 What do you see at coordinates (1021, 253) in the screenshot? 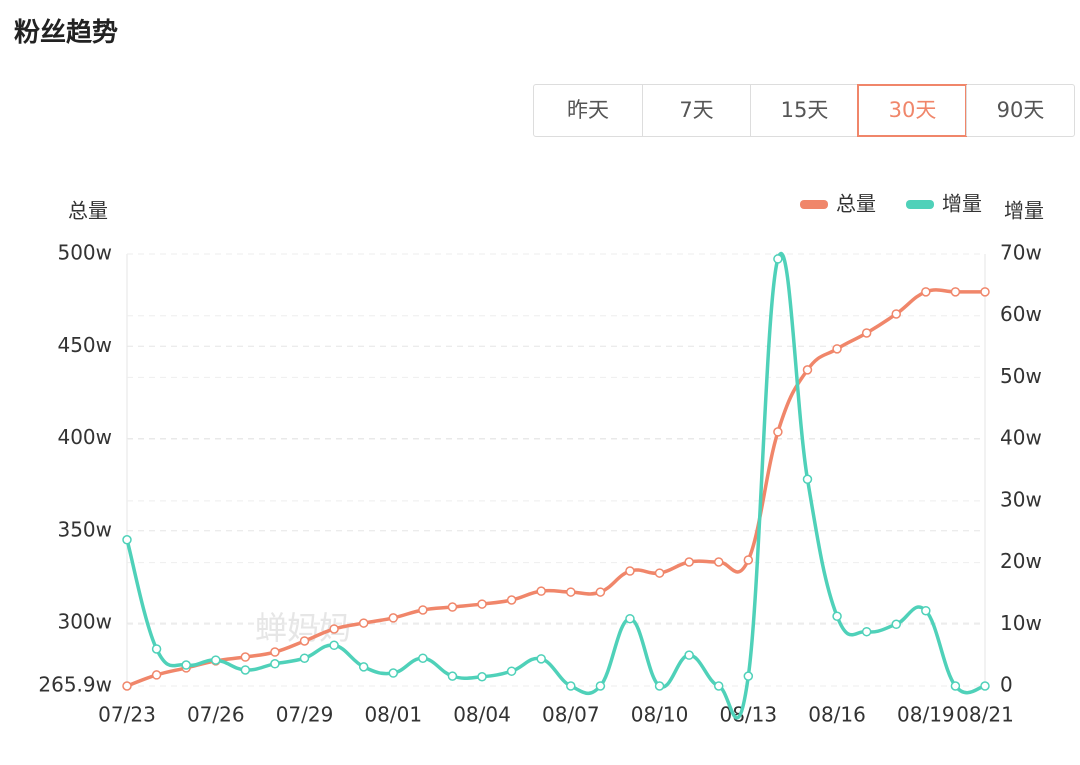
I see `y2-tick-label: 70w` at bounding box center [1021, 253].